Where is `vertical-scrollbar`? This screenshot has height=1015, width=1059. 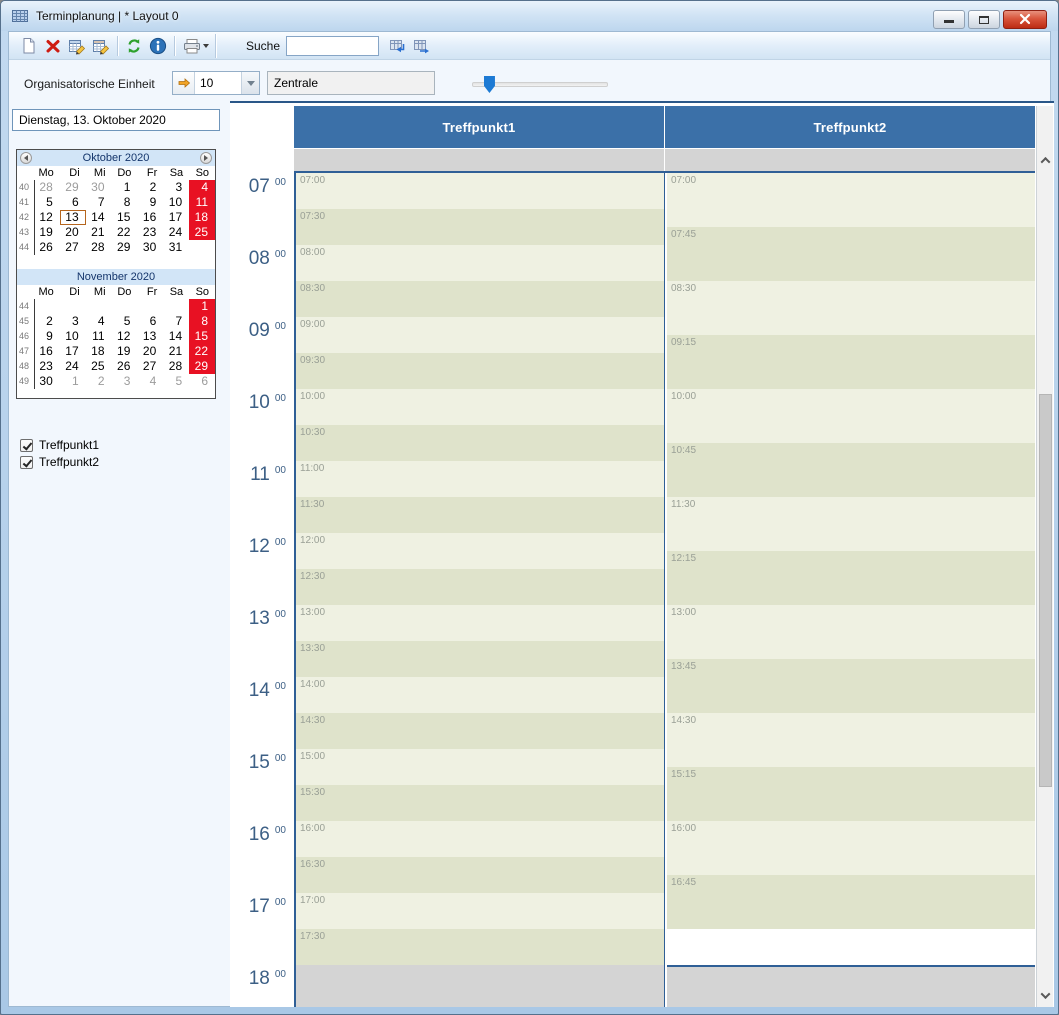 vertical-scrollbar is located at coordinates (1044, 556).